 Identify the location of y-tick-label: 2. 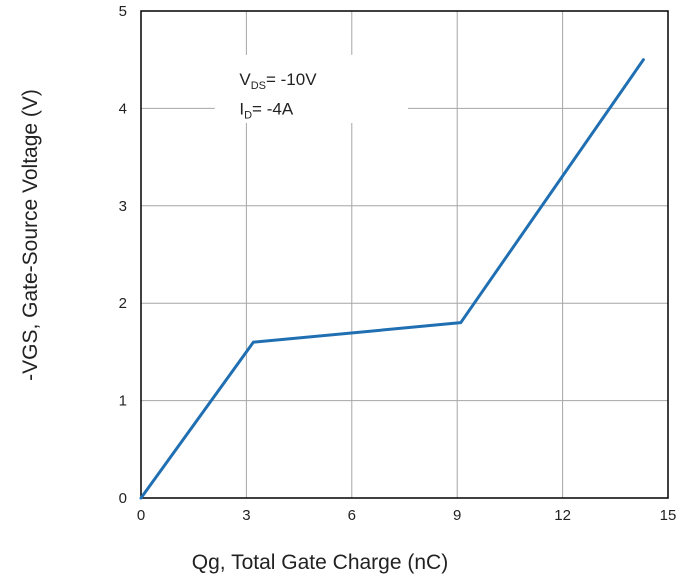
(123, 303).